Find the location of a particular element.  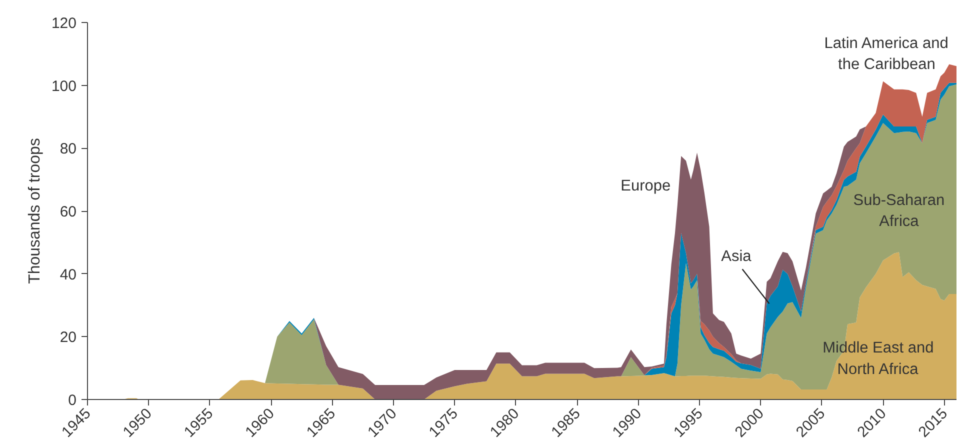

annotation: Europe is located at coordinates (645, 185).